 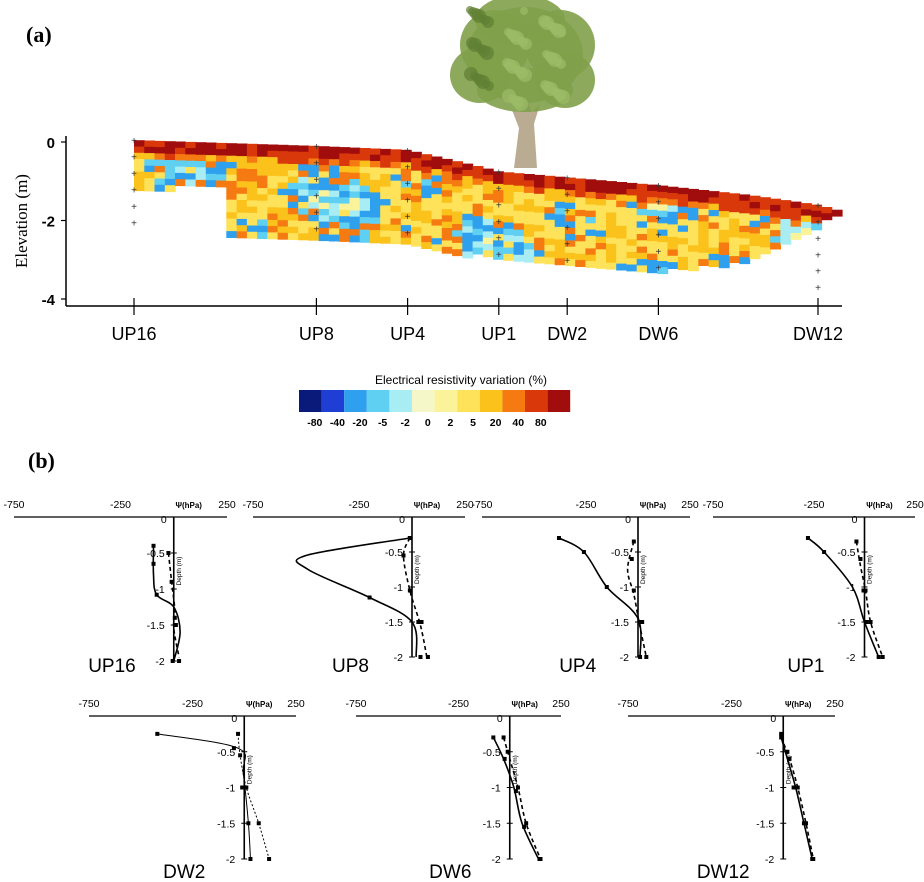 What do you see at coordinates (179, 571) in the screenshot?
I see `depth-axis-label: Depth (m)` at bounding box center [179, 571].